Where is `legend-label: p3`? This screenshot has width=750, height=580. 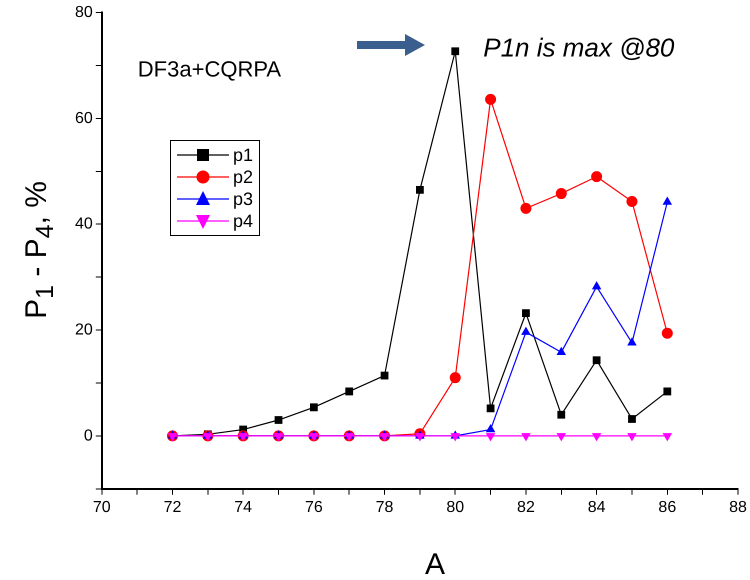 legend-label: p3 is located at coordinates (243, 199).